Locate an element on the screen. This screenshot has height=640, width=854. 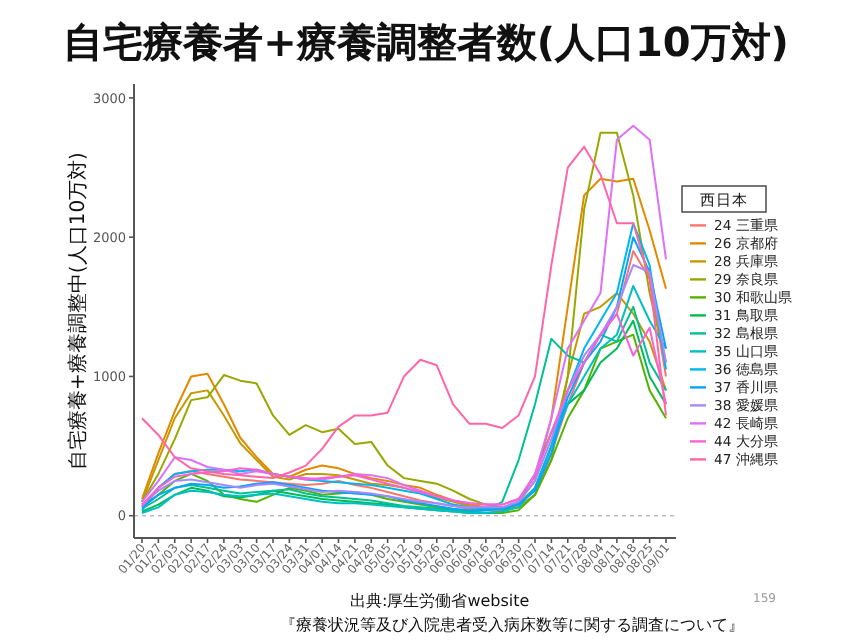
text: 『療養状況等及び入院患者受入病床数等に関する調査について』 is located at coordinates (512, 625).